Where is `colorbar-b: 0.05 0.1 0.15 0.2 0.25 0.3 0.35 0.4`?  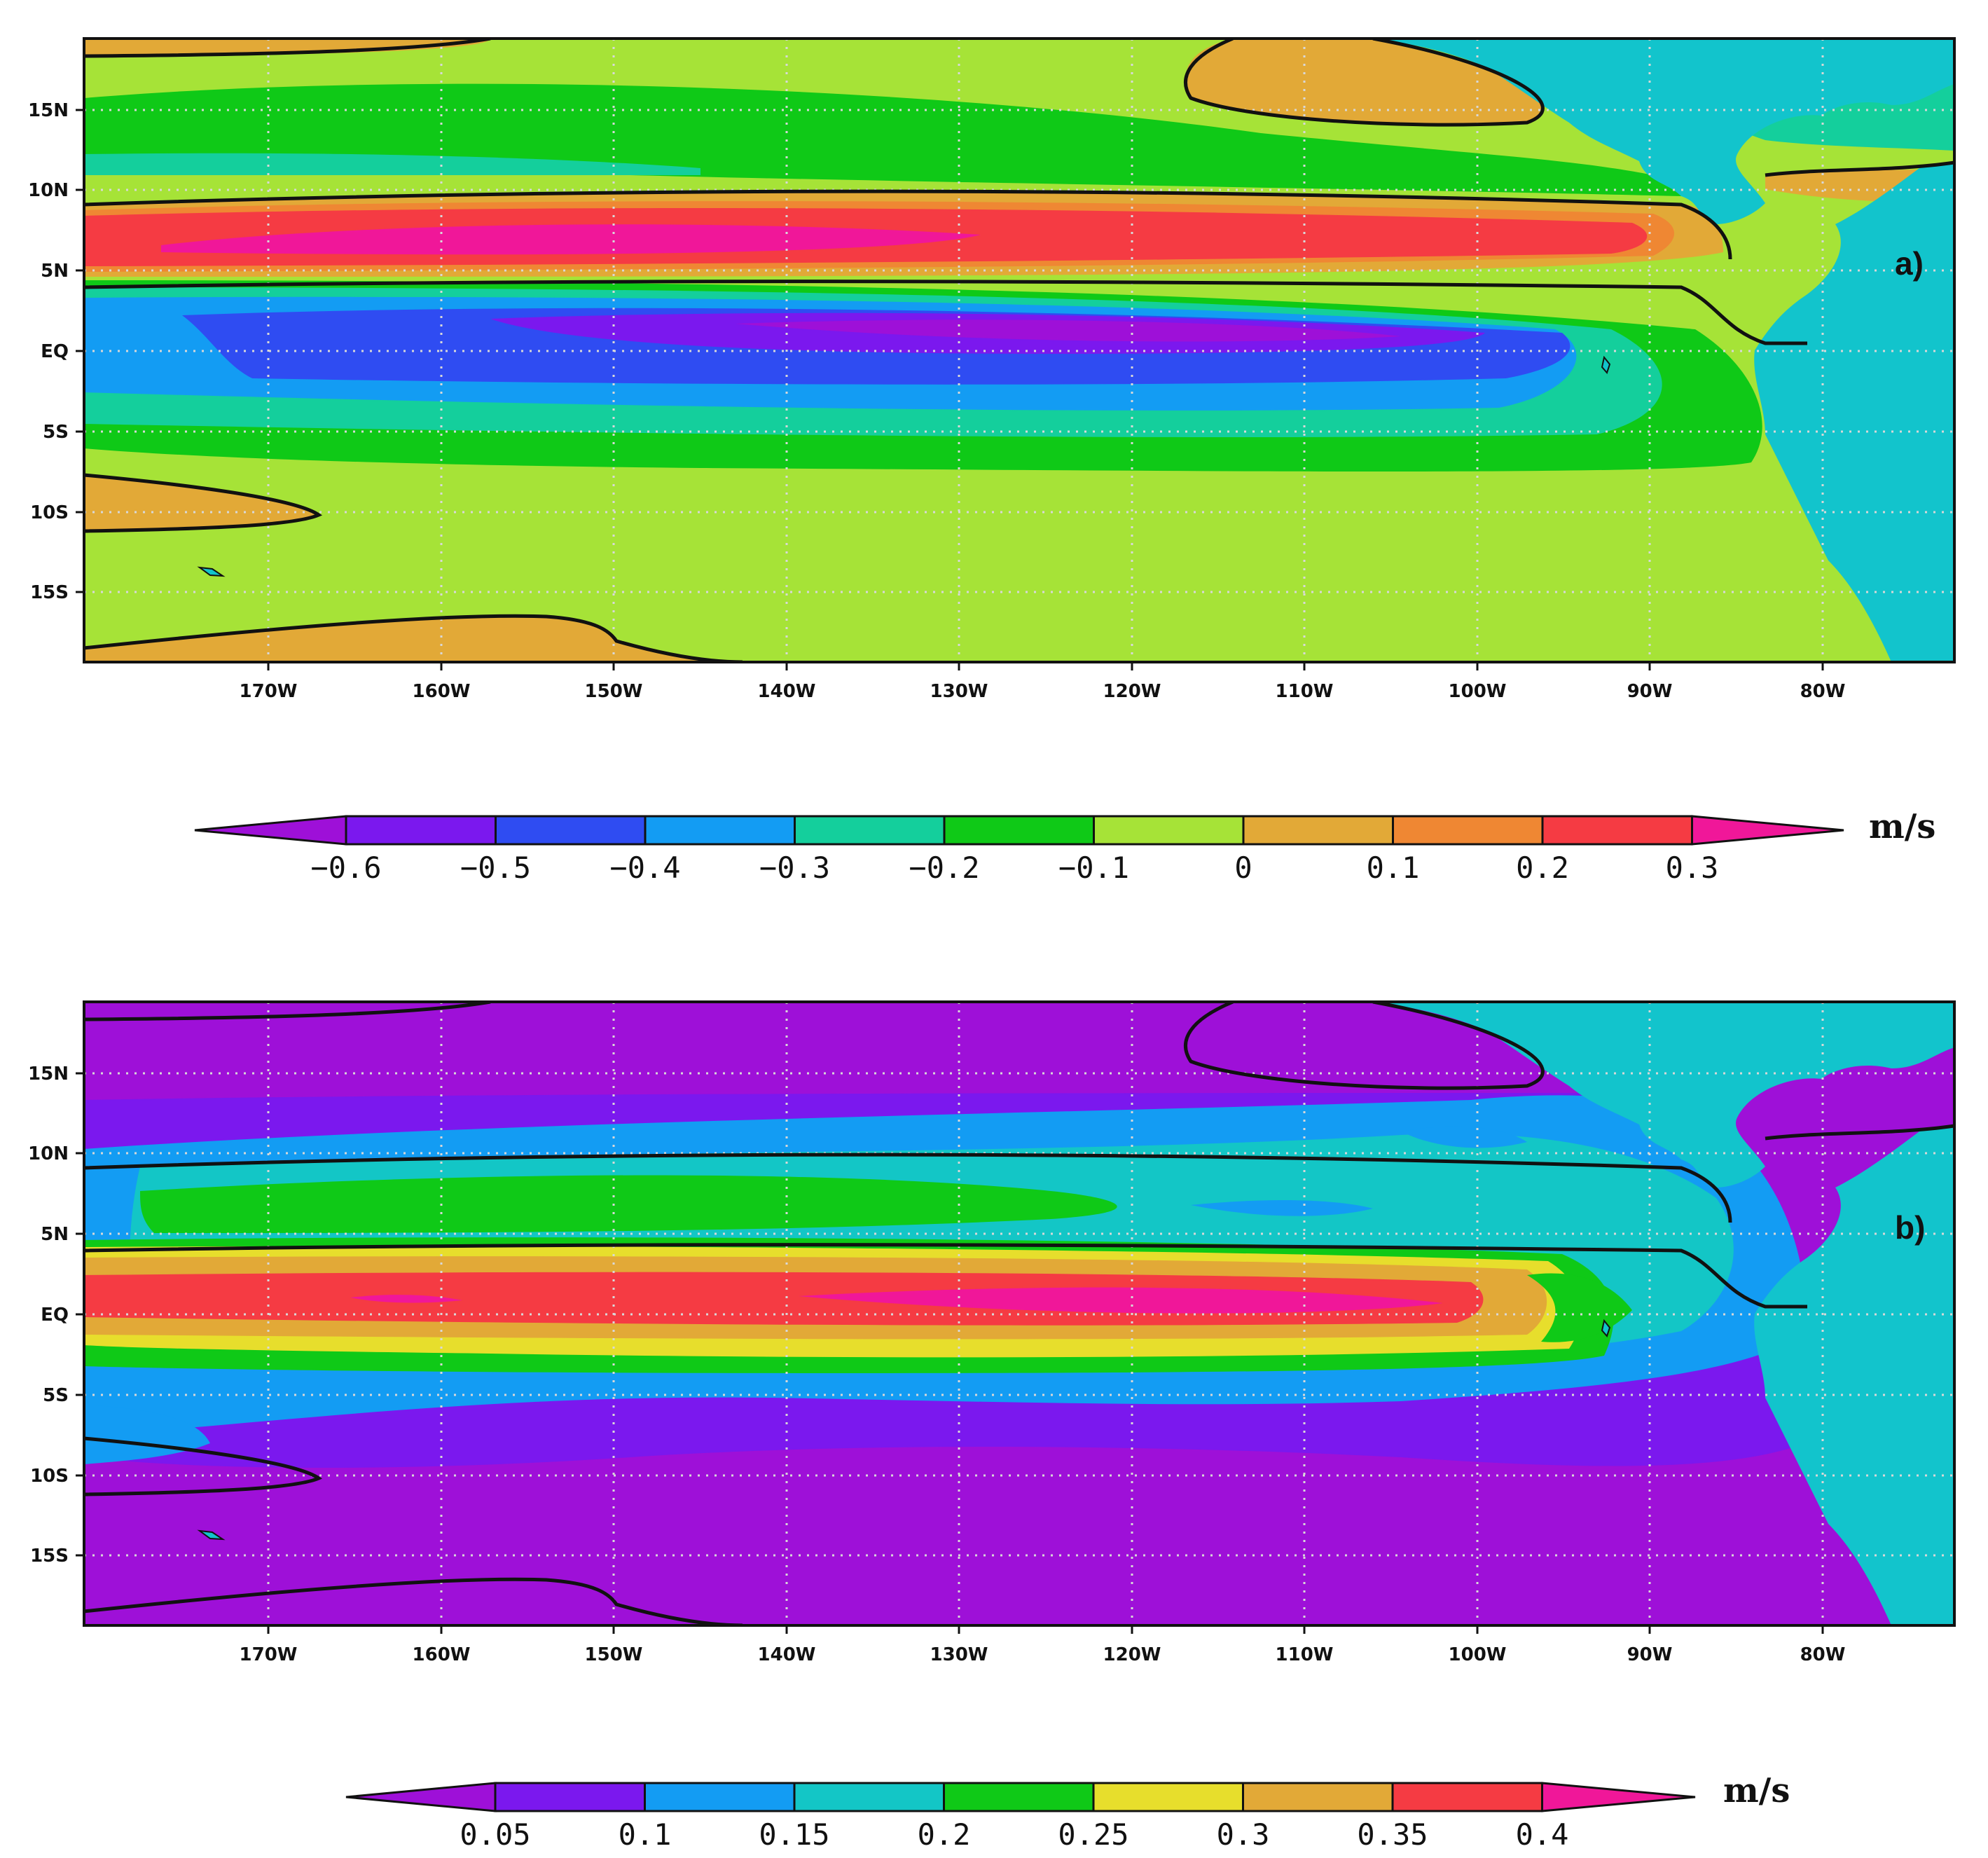
colorbar-b: 0.05 0.1 0.15 0.2 0.25 0.3 0.35 0.4 is located at coordinates (1020, 1817).